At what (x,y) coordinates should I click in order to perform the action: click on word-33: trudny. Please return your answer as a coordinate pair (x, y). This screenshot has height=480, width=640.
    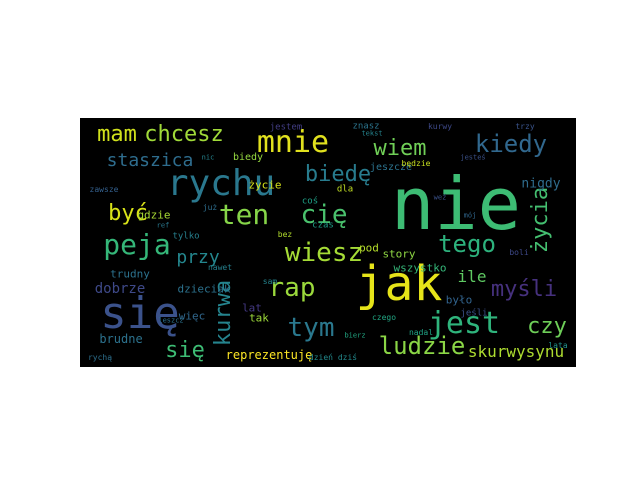
    Looking at the image, I should click on (130, 274).